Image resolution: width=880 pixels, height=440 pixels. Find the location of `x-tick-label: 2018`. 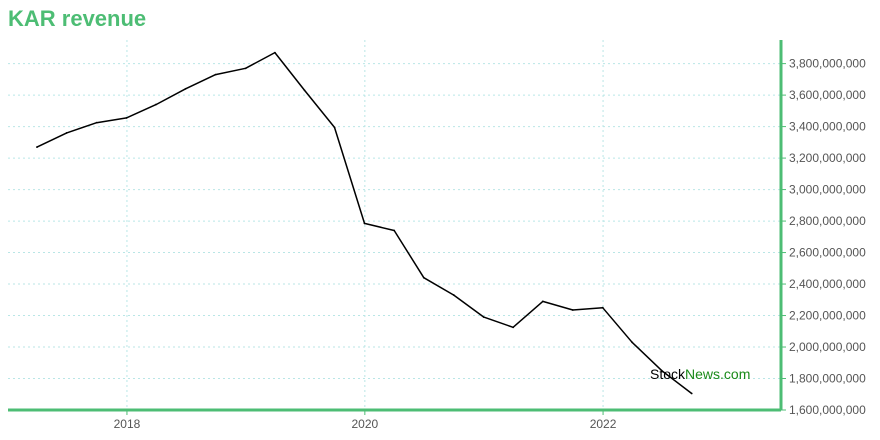

x-tick-label: 2018 is located at coordinates (127, 424).